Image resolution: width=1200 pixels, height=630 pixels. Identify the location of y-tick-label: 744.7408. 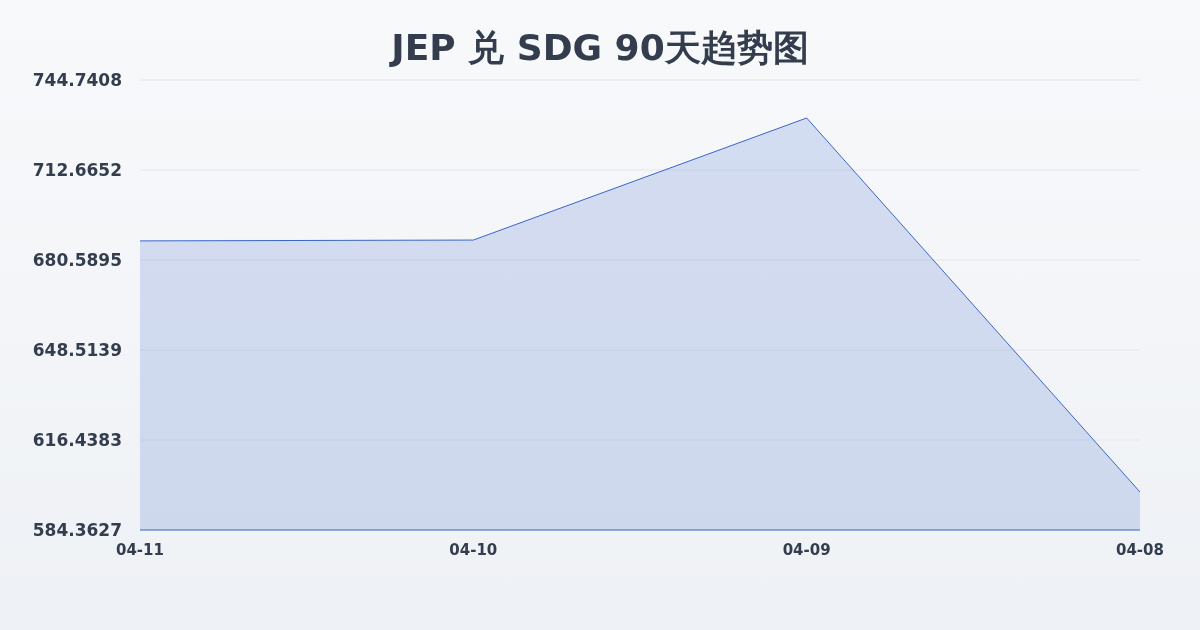
(77, 79).